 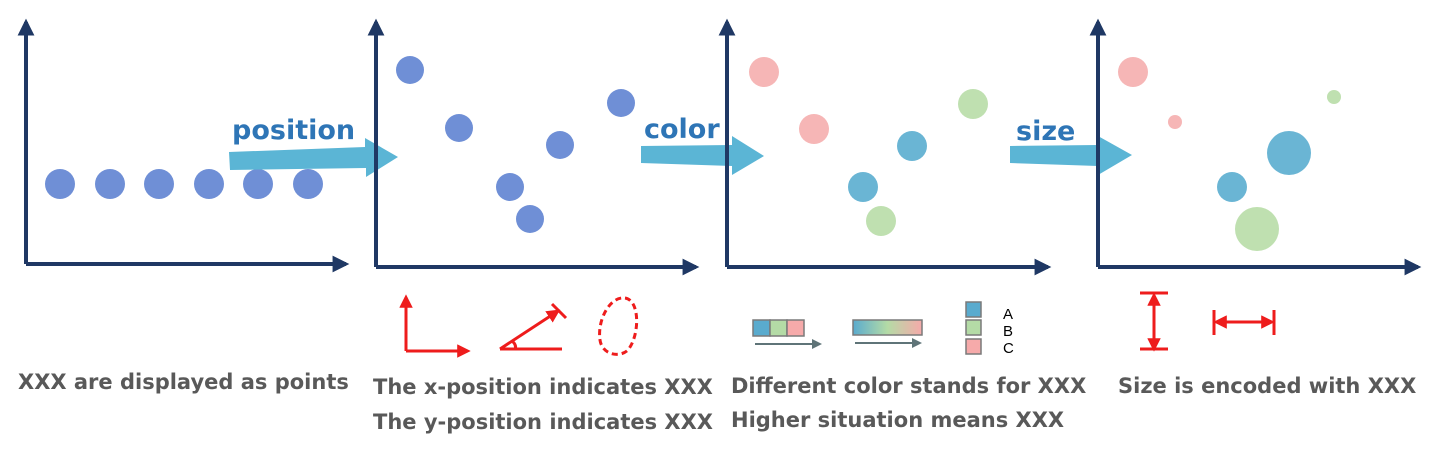 What do you see at coordinates (1008, 348) in the screenshot?
I see `legend-label-c: C` at bounding box center [1008, 348].